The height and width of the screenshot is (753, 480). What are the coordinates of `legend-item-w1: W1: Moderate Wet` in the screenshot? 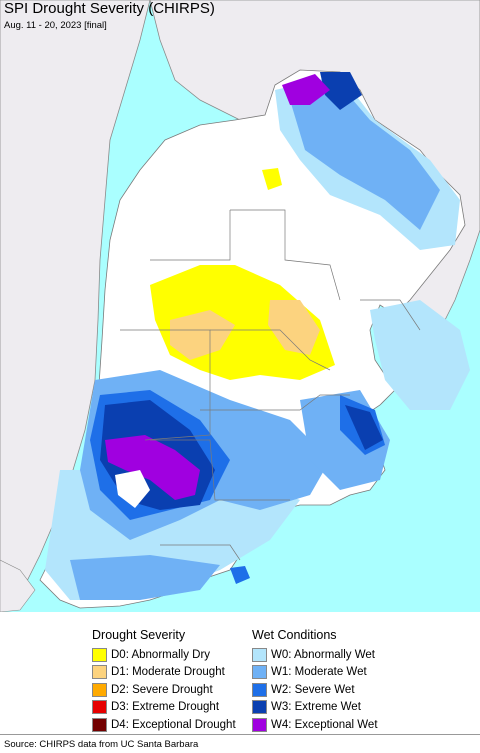 It's located at (315, 673).